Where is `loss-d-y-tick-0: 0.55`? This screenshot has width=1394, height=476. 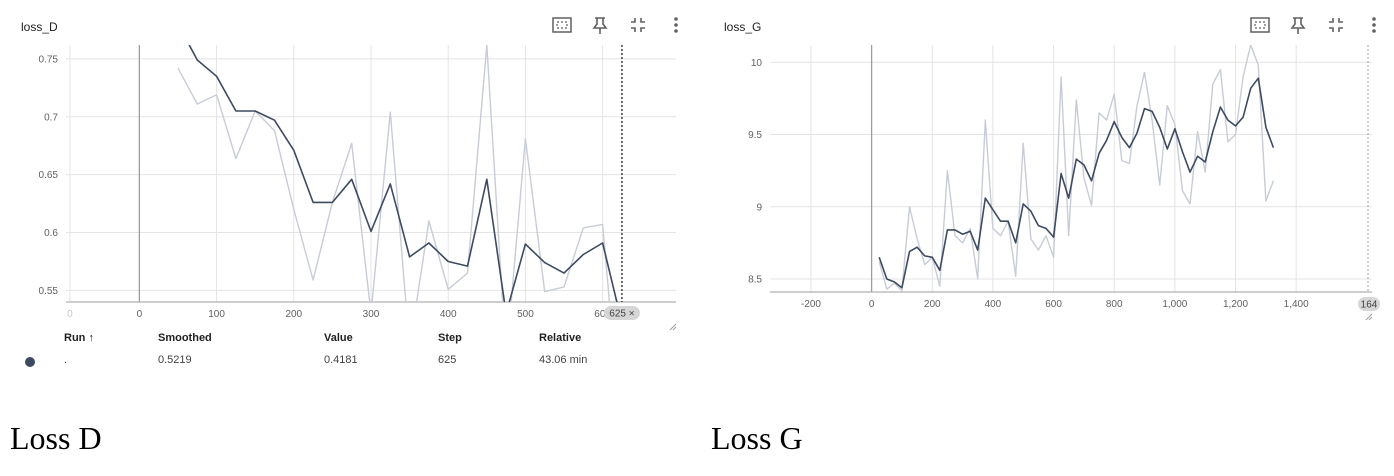
loss-d-y-tick-0: 0.55 is located at coordinates (49, 291).